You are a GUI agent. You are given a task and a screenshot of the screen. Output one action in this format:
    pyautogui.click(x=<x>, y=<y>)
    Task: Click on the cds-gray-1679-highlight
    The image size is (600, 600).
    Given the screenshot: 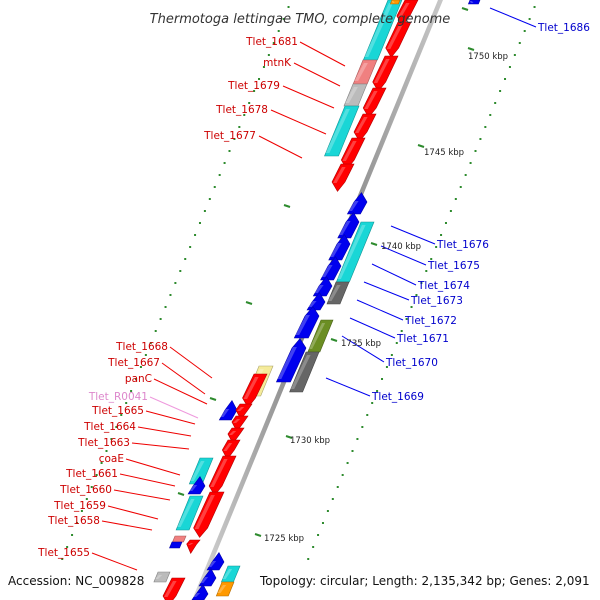 What is the action you would take?
    pyautogui.click(x=351, y=95)
    